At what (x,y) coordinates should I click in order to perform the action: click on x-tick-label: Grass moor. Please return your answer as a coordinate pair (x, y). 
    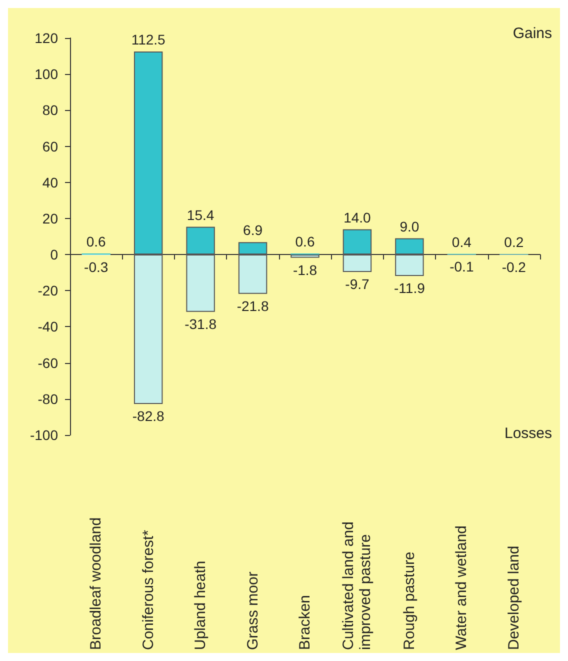
    Looking at the image, I should click on (253, 611).